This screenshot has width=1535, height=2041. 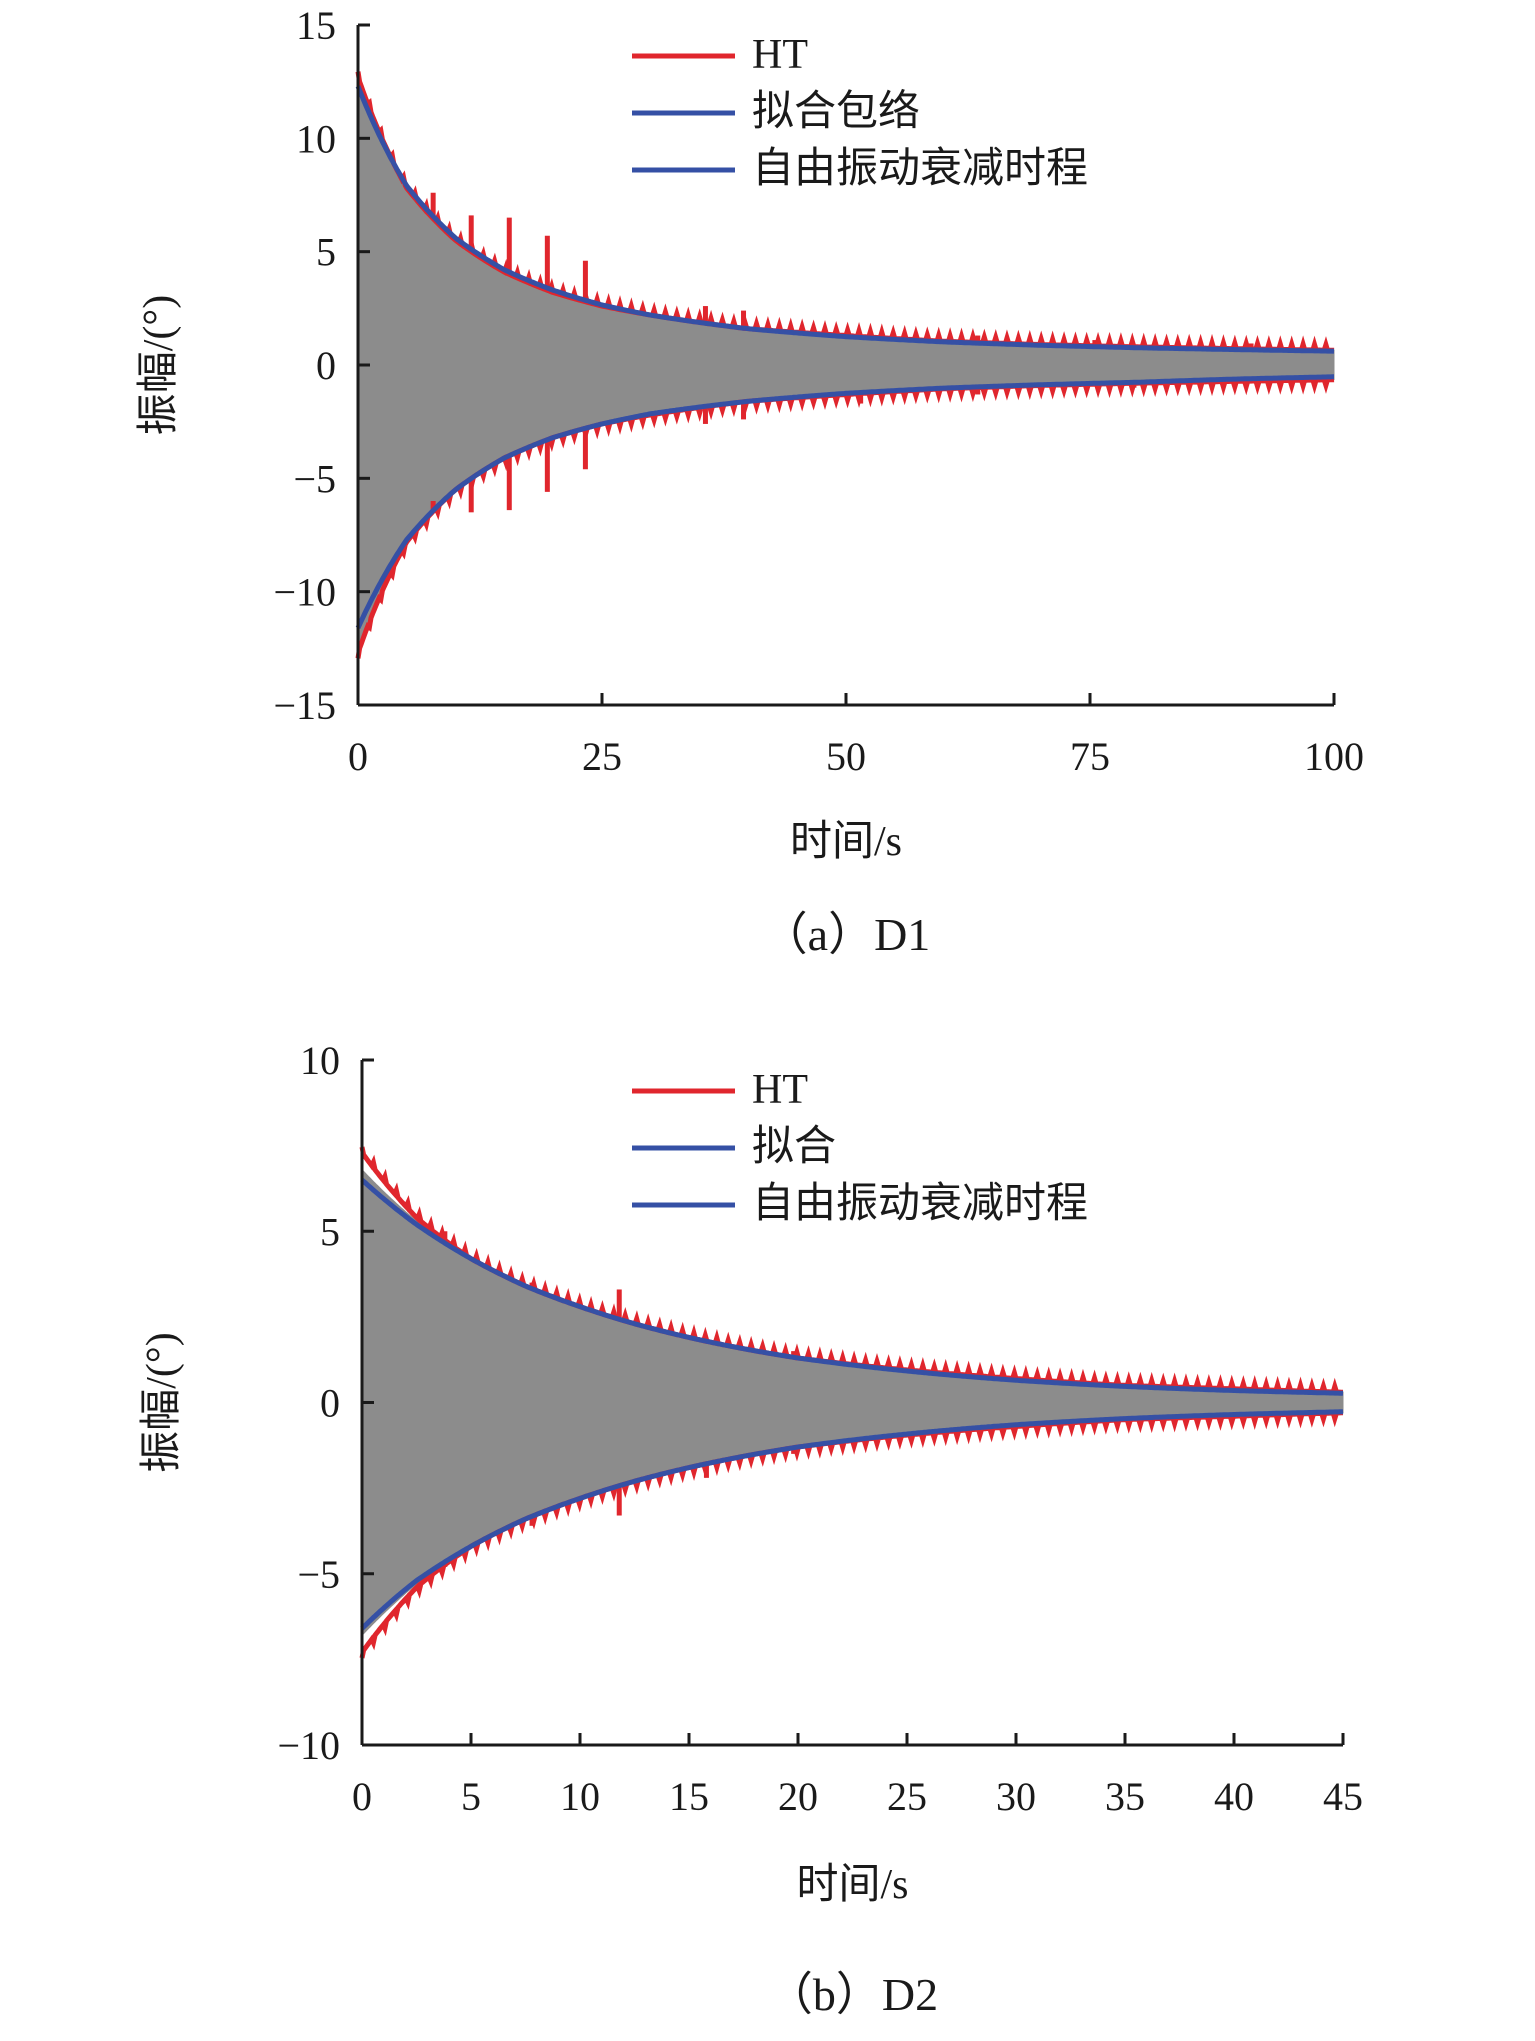 I want to click on response-fill, so click(x=852, y=1402).